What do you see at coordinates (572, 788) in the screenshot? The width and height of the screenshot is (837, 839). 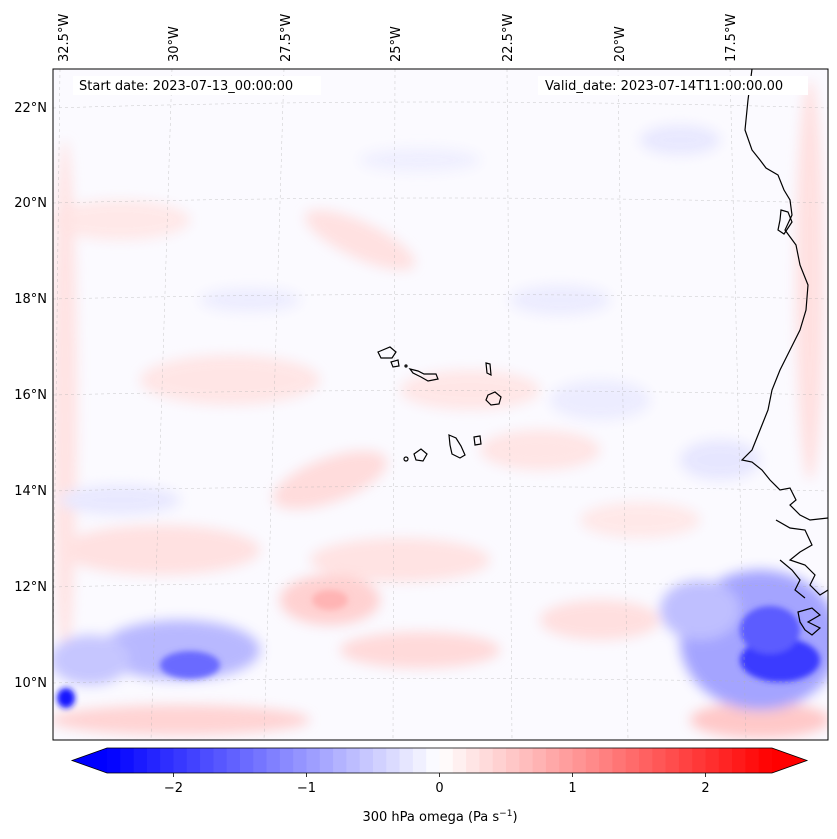 I see `colorbar-tick-label: 1` at bounding box center [572, 788].